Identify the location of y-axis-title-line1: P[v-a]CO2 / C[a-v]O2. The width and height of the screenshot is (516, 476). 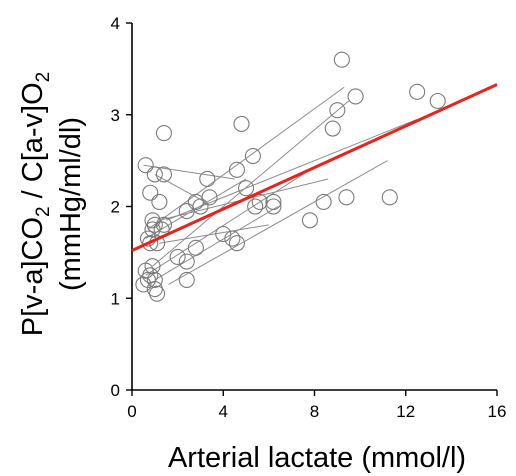
(35, 204).